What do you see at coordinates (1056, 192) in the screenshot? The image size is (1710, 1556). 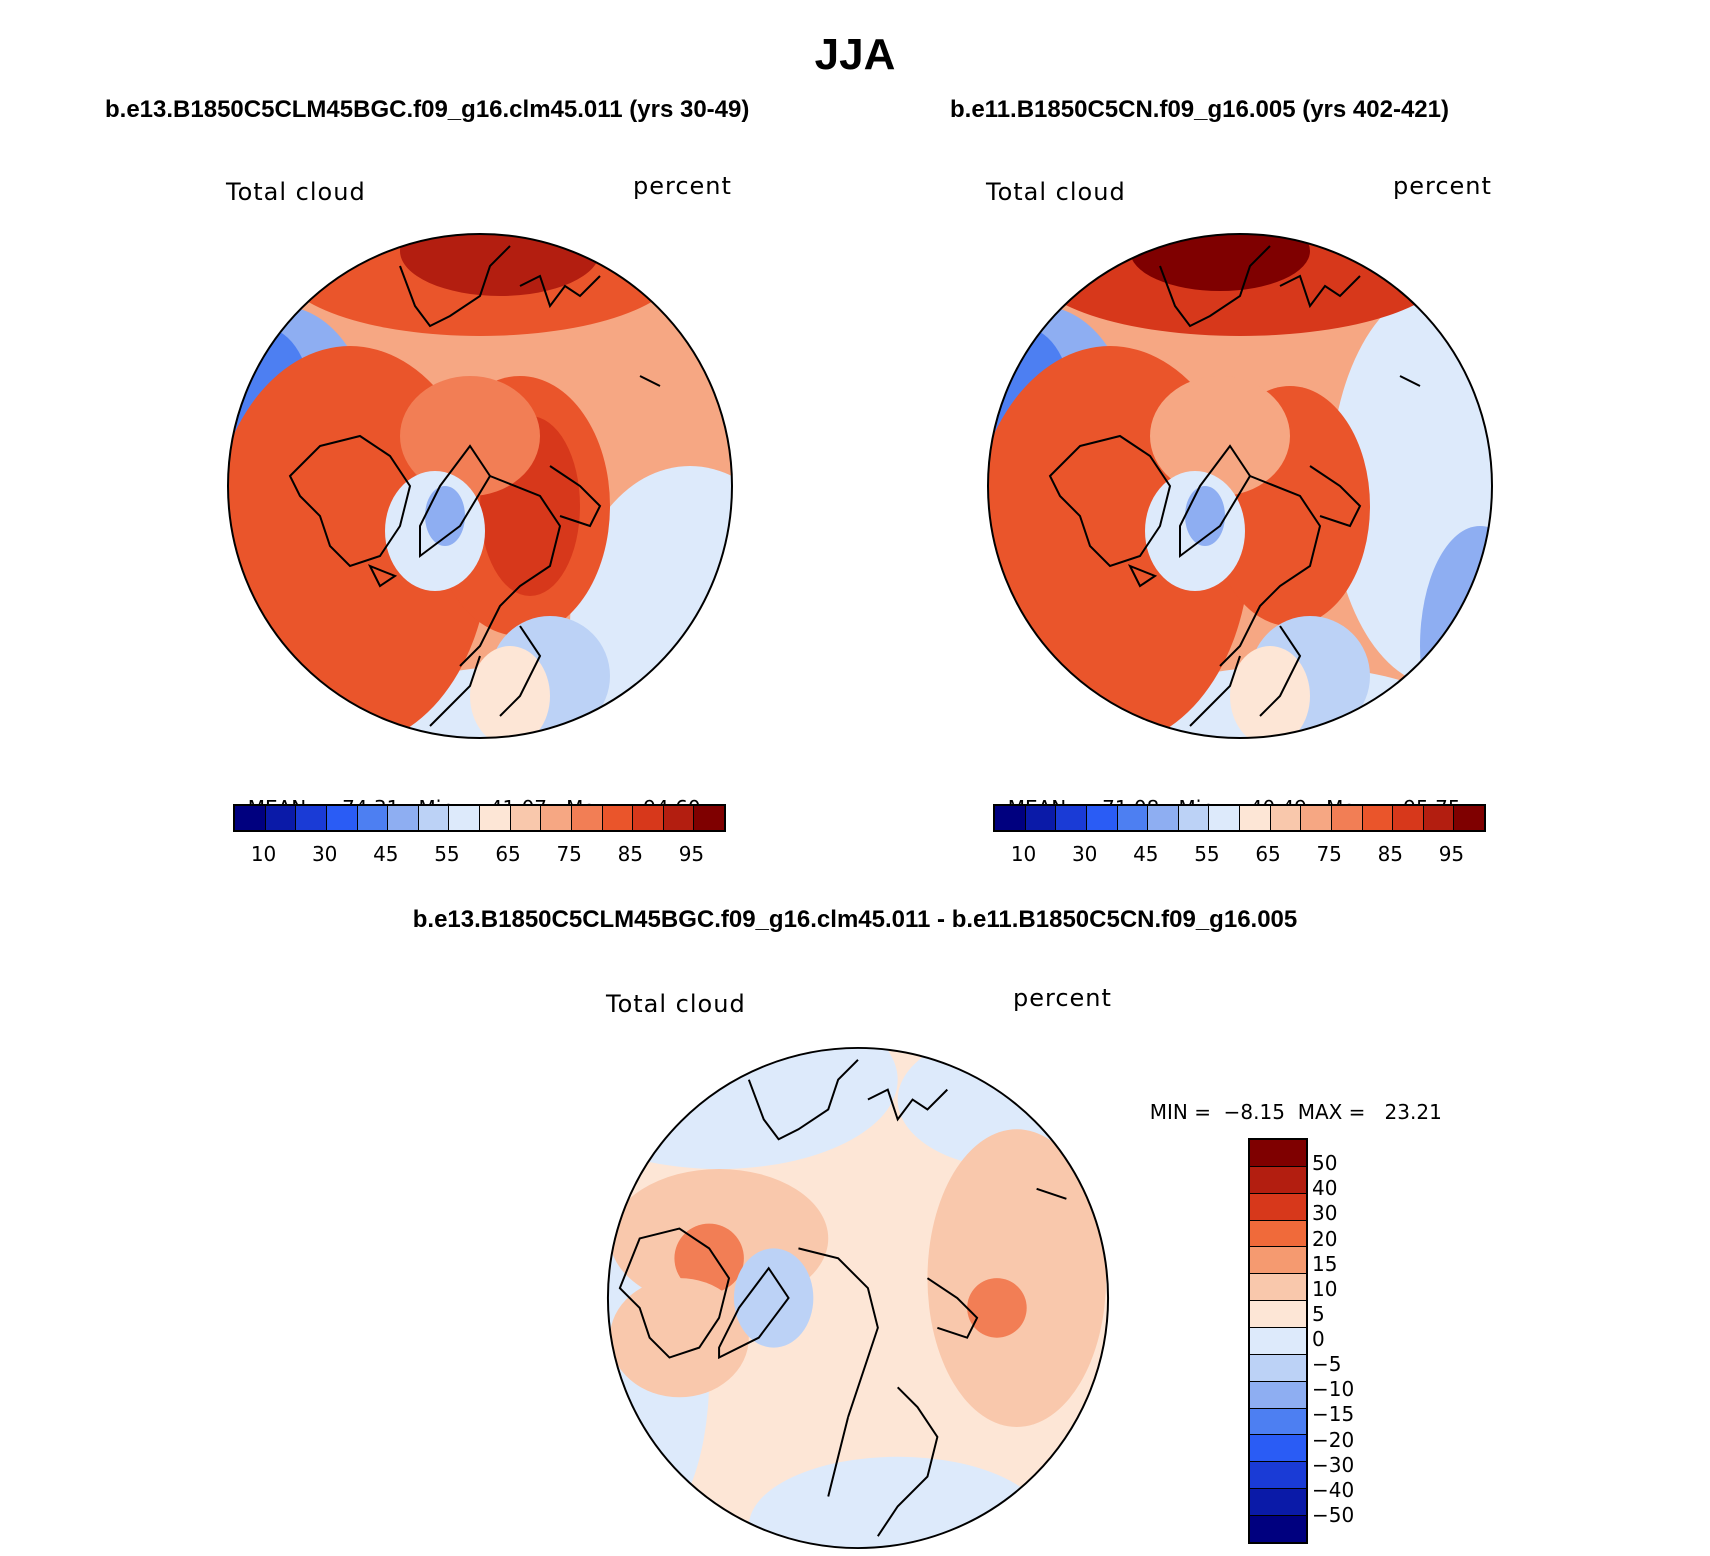 I see `panel2-variable-label: Total cloud` at bounding box center [1056, 192].